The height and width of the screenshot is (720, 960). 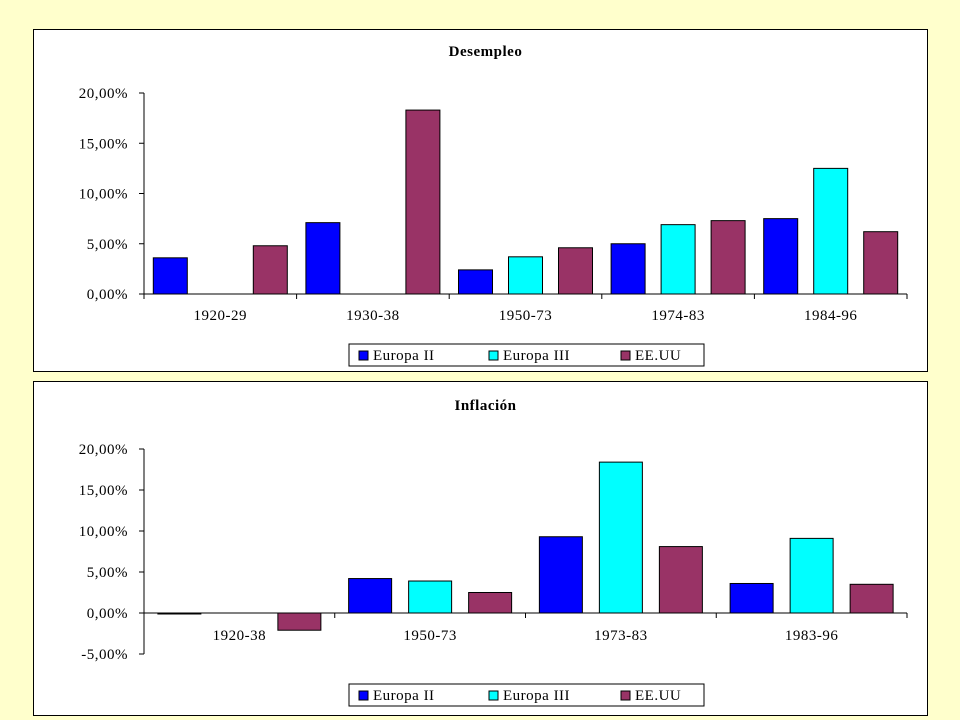 I want to click on y-tick-label: -5,00%, so click(x=104, y=655).